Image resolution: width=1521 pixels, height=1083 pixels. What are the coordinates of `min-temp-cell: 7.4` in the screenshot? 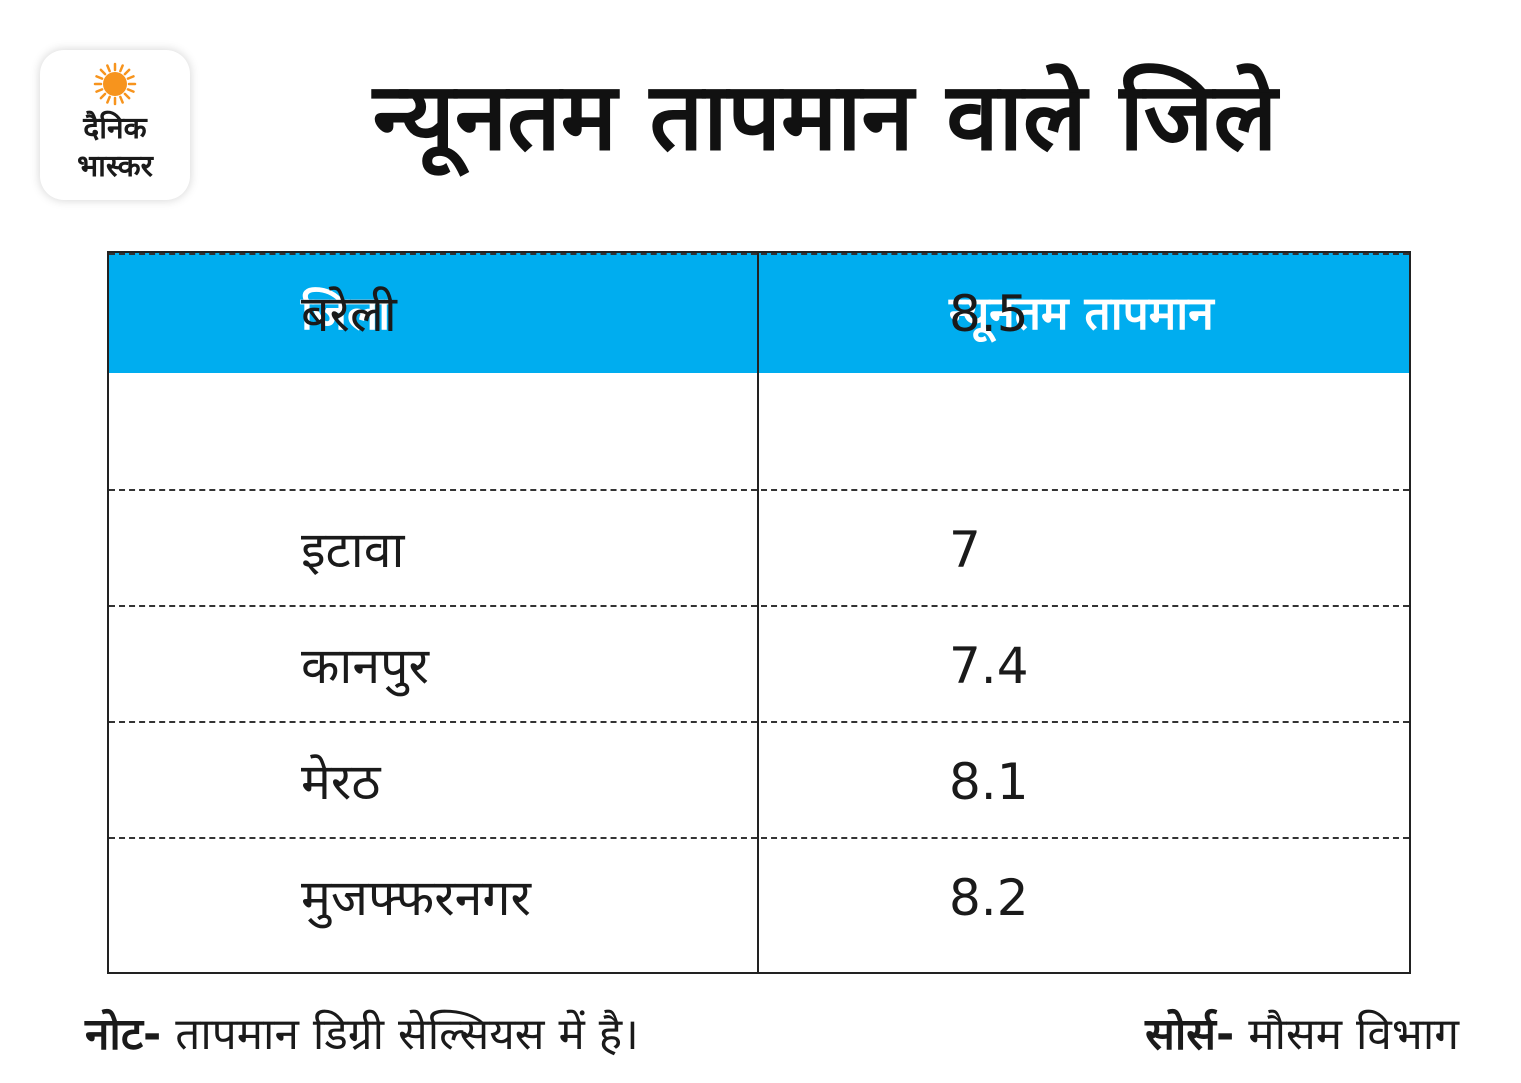 It's located at (989, 666).